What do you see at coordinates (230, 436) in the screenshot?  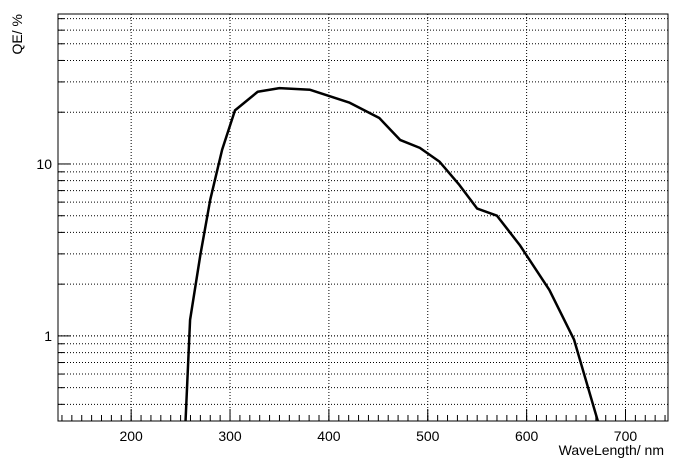 I see `x-tick-label: 300` at bounding box center [230, 436].